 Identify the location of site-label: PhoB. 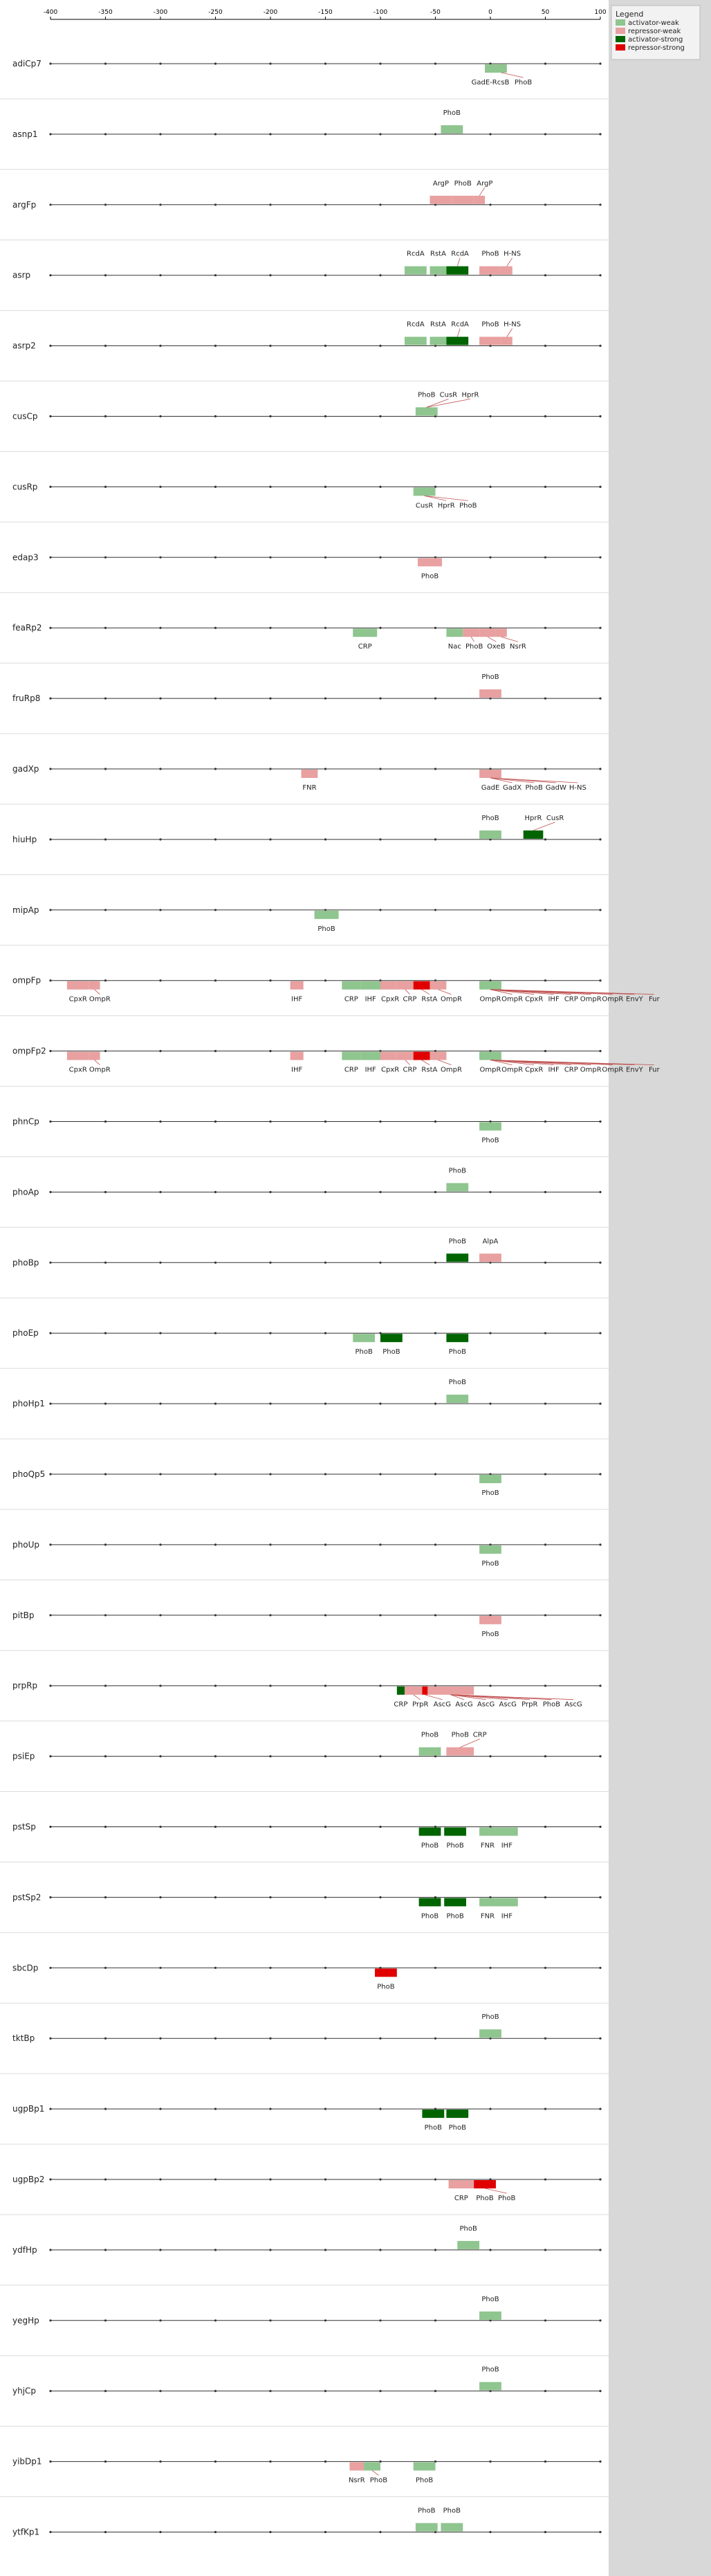
(454, 1846).